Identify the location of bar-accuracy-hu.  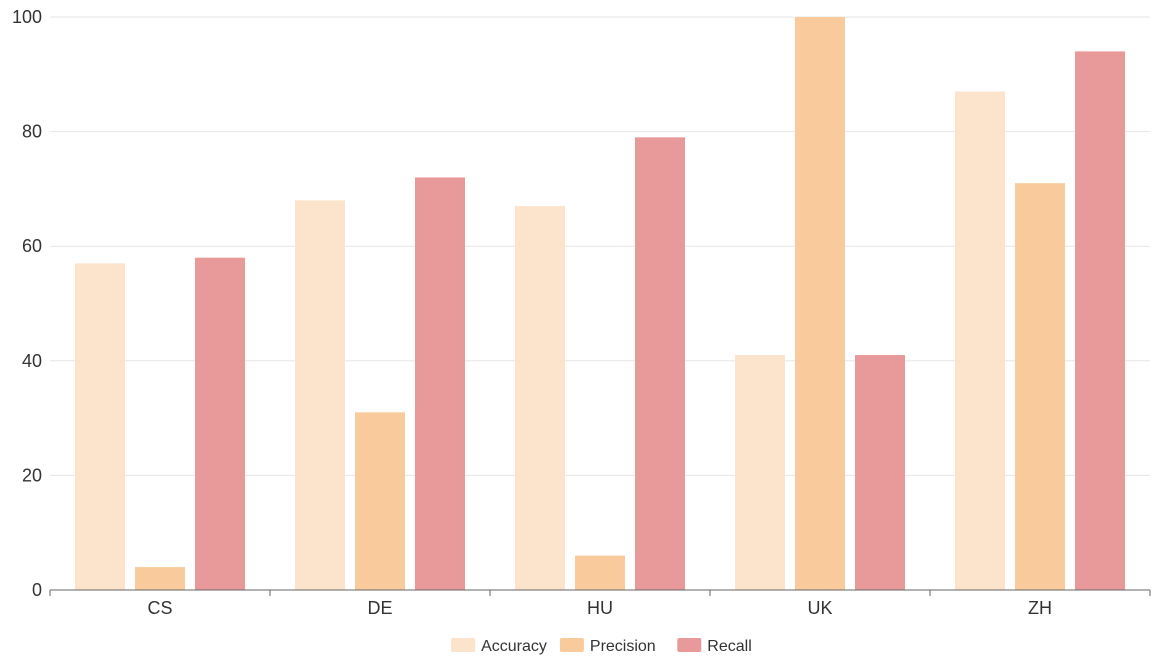
(540, 398).